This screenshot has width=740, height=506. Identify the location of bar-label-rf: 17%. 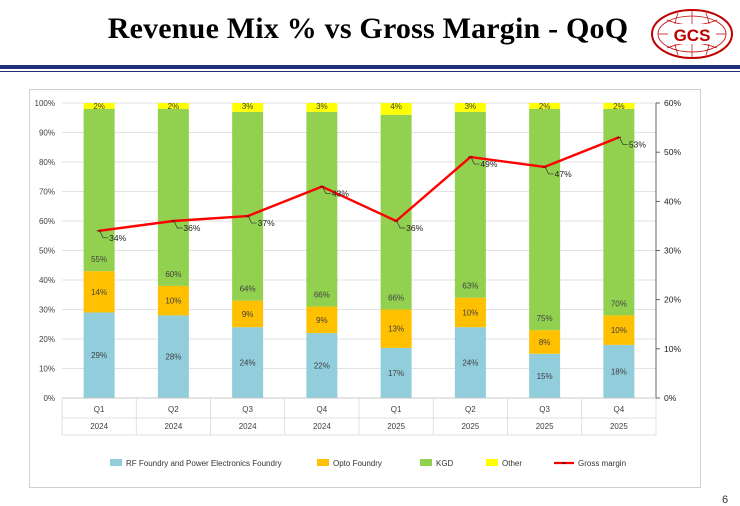
(396, 373).